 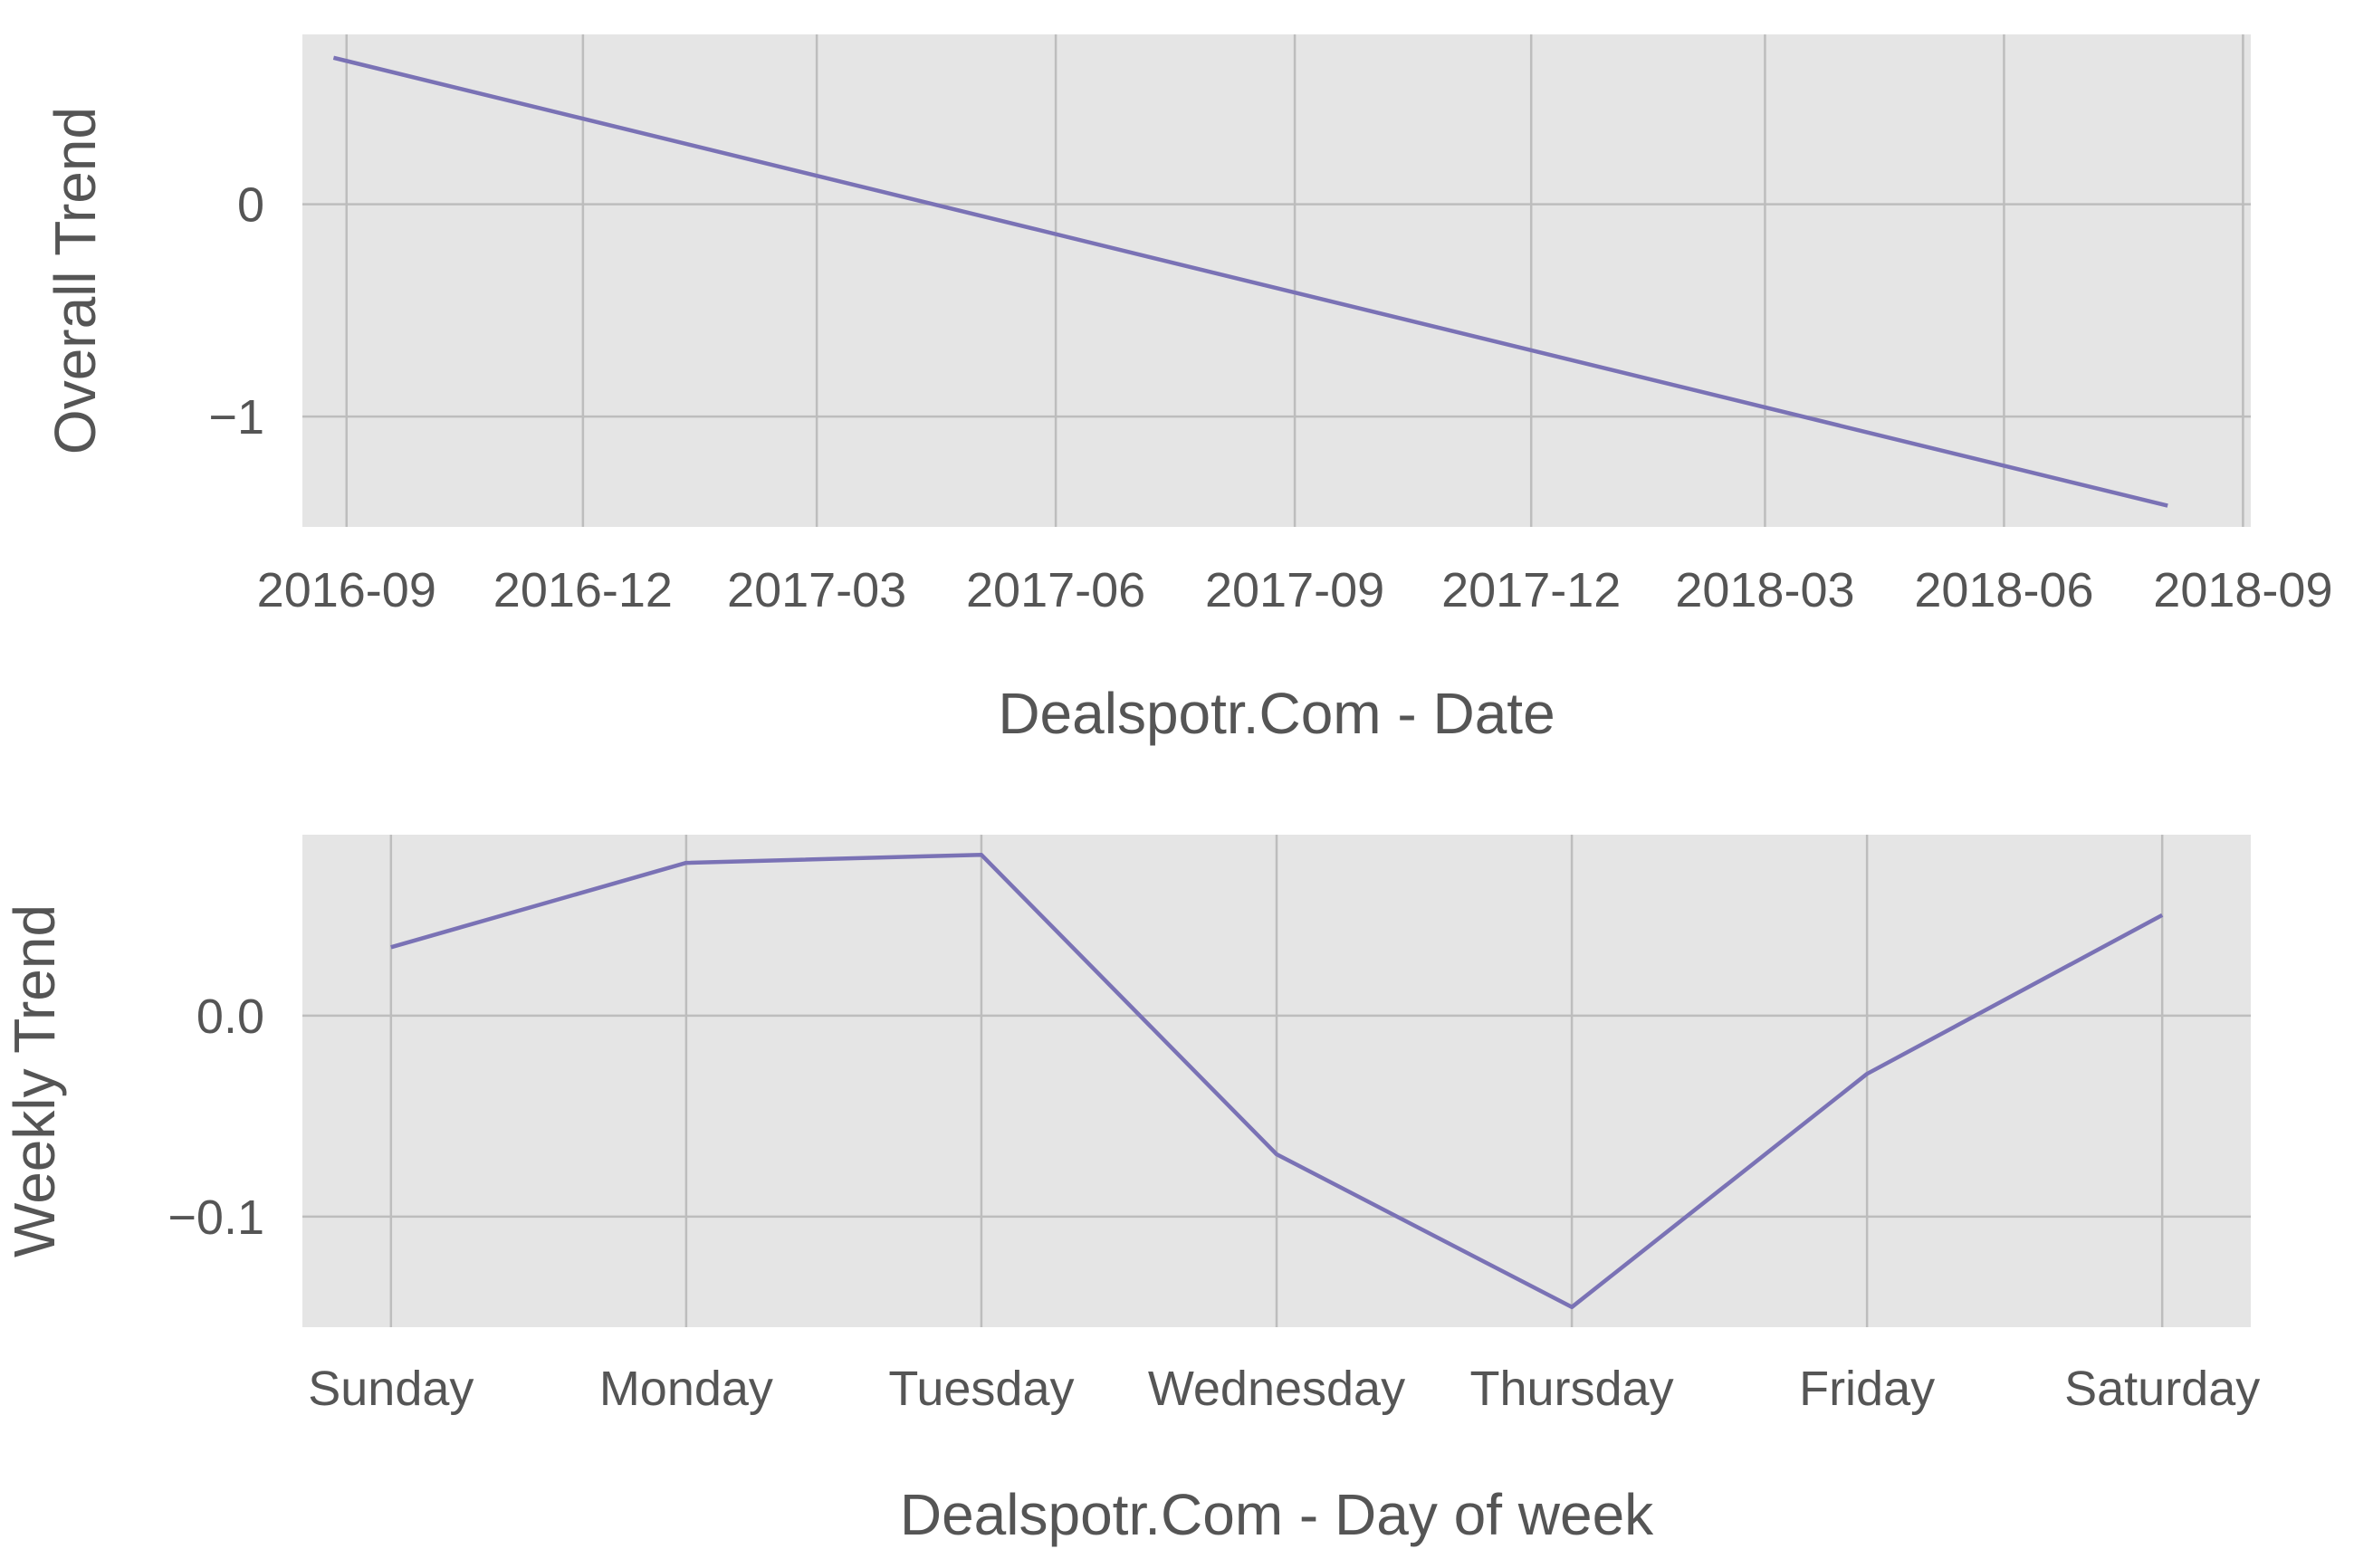 What do you see at coordinates (686, 1389) in the screenshot?
I see `x-tick-label: Monday` at bounding box center [686, 1389].